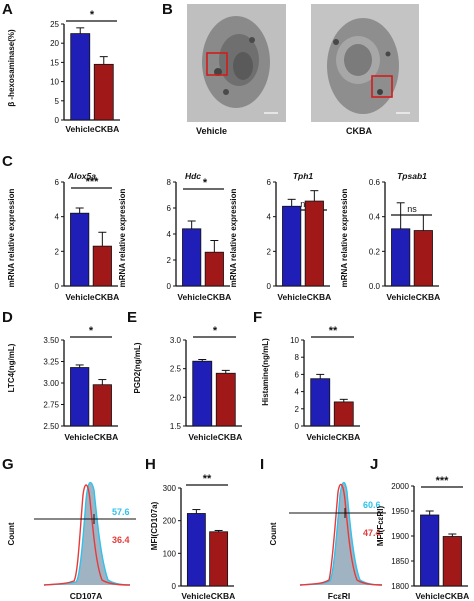 This screenshot has width=474, height=601. Describe the element at coordinates (193, 176) in the screenshot. I see `gene-title-hdc: Hdc` at that location.